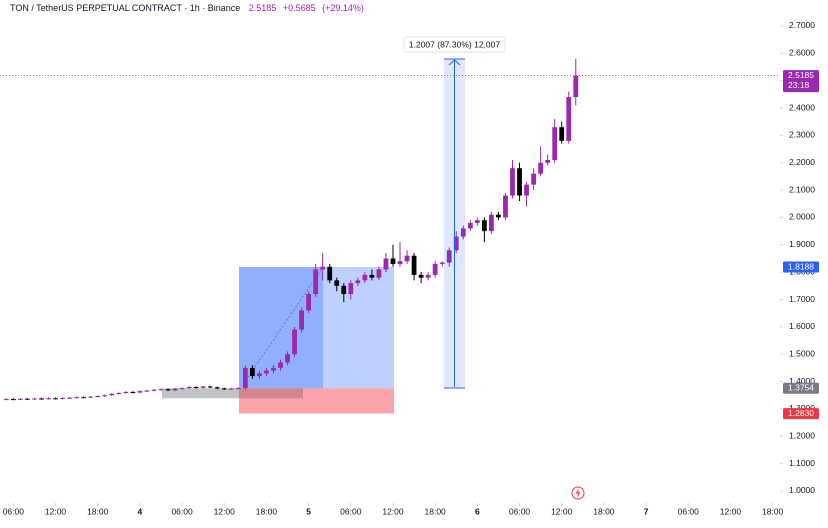 This screenshot has width=828, height=528. What do you see at coordinates (802, 463) in the screenshot?
I see `y-tick-label: 1.1000` at bounding box center [802, 463].